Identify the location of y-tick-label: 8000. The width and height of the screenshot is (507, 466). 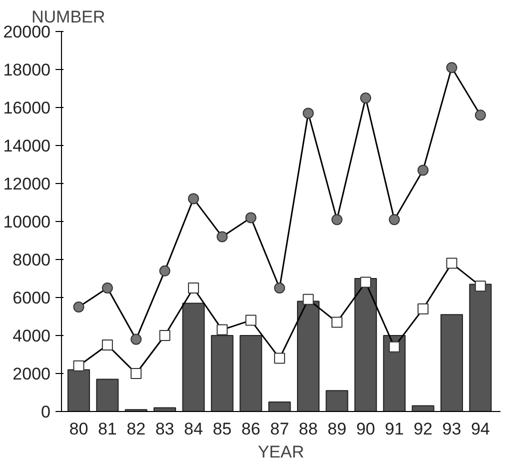
(31, 260).